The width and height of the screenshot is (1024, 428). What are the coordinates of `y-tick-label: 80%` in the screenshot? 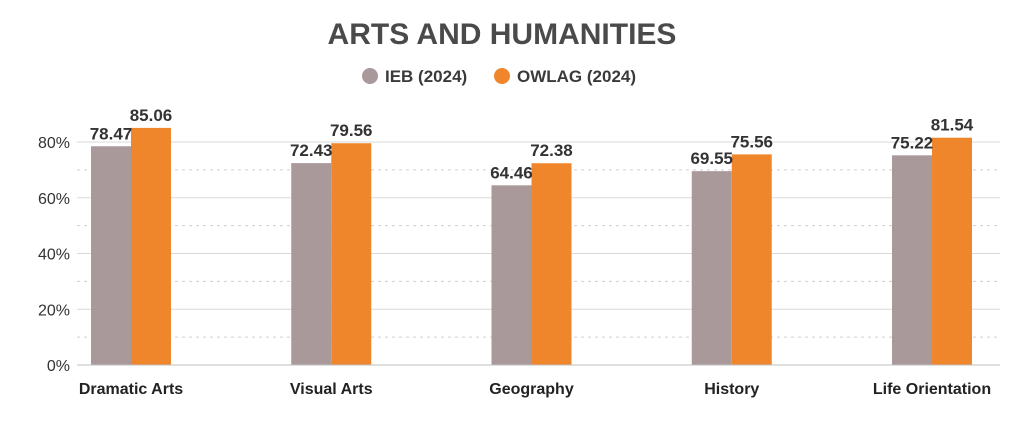 It's located at (54, 143).